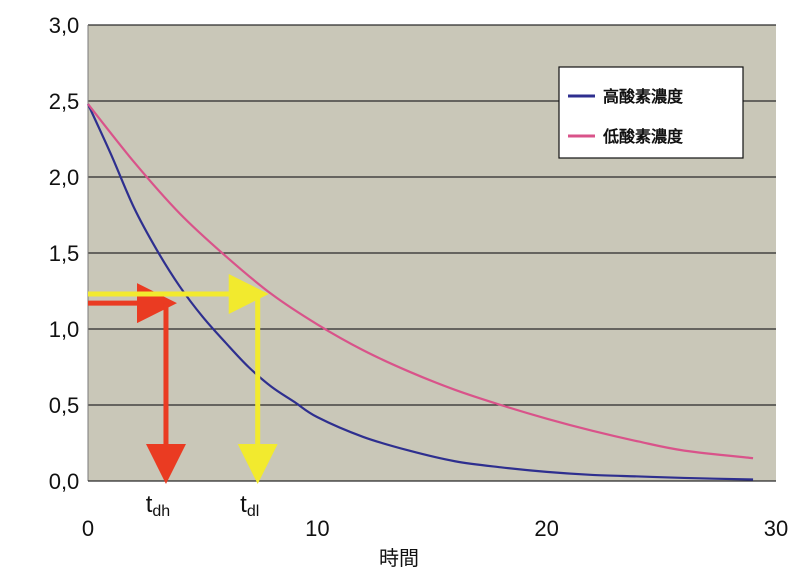 The width and height of the screenshot is (799, 574). Describe the element at coordinates (64, 329) in the screenshot. I see `y-tick-label: 1,0` at that location.